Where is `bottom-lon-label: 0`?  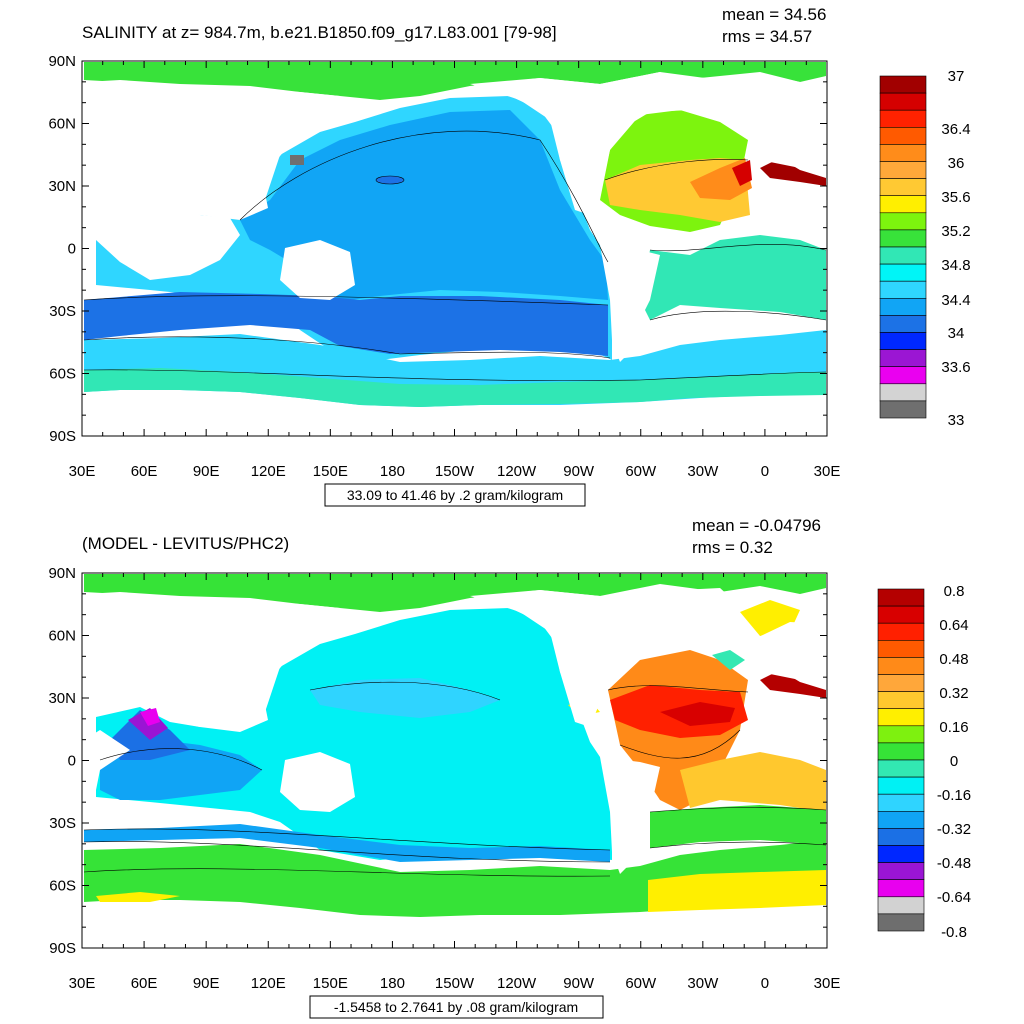 bottom-lon-label: 0 is located at coordinates (765, 983).